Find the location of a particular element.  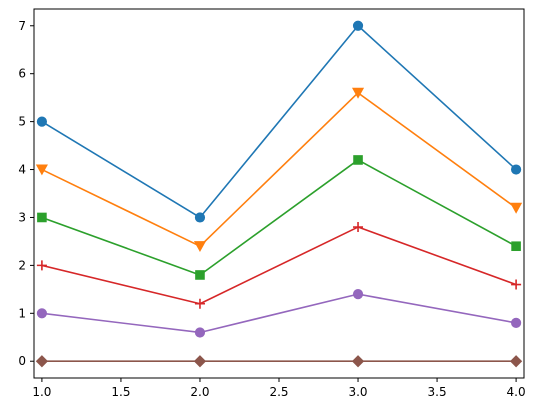

x-tick-label-6: 3.5 is located at coordinates (437, 392).